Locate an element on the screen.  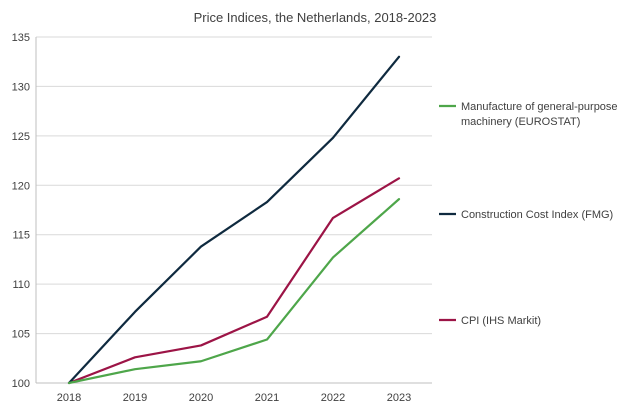
y-tick-label: 115 is located at coordinates (21, 236).